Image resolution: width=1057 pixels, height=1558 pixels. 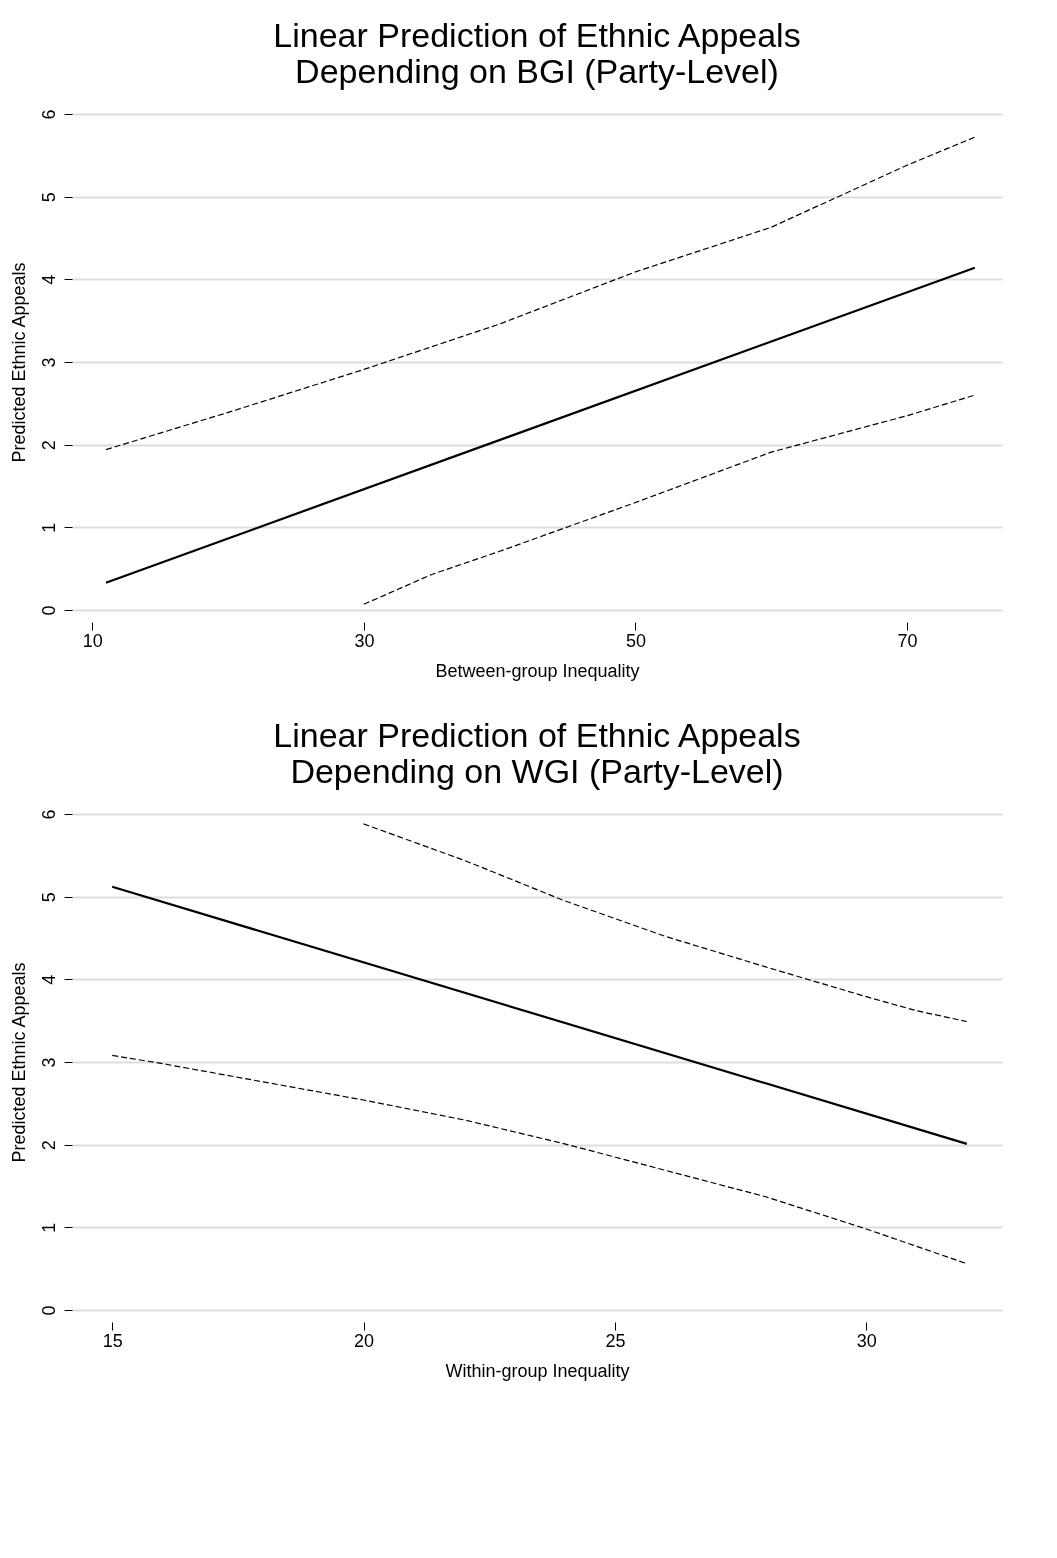 What do you see at coordinates (112, 1340) in the screenshot?
I see `x-tick-label: 15` at bounding box center [112, 1340].